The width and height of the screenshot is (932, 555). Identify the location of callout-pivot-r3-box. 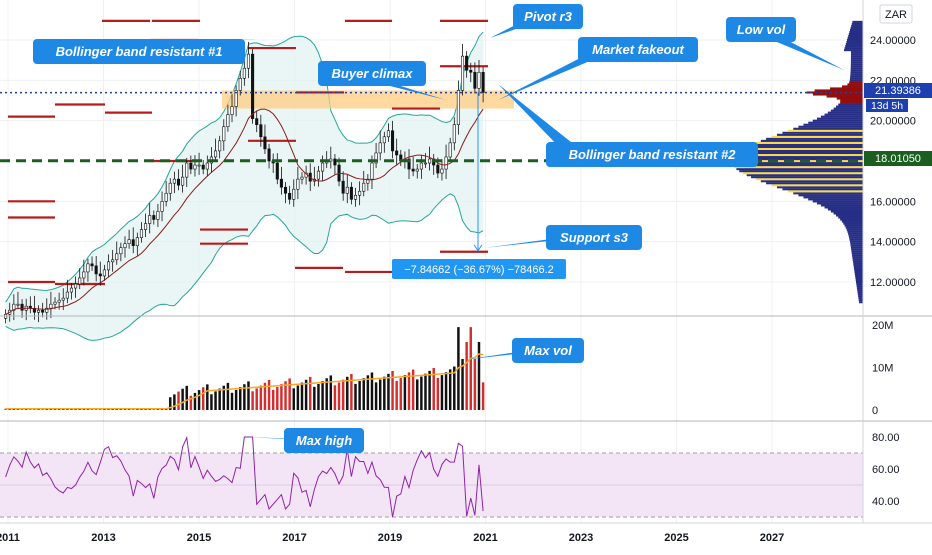
(548, 16).